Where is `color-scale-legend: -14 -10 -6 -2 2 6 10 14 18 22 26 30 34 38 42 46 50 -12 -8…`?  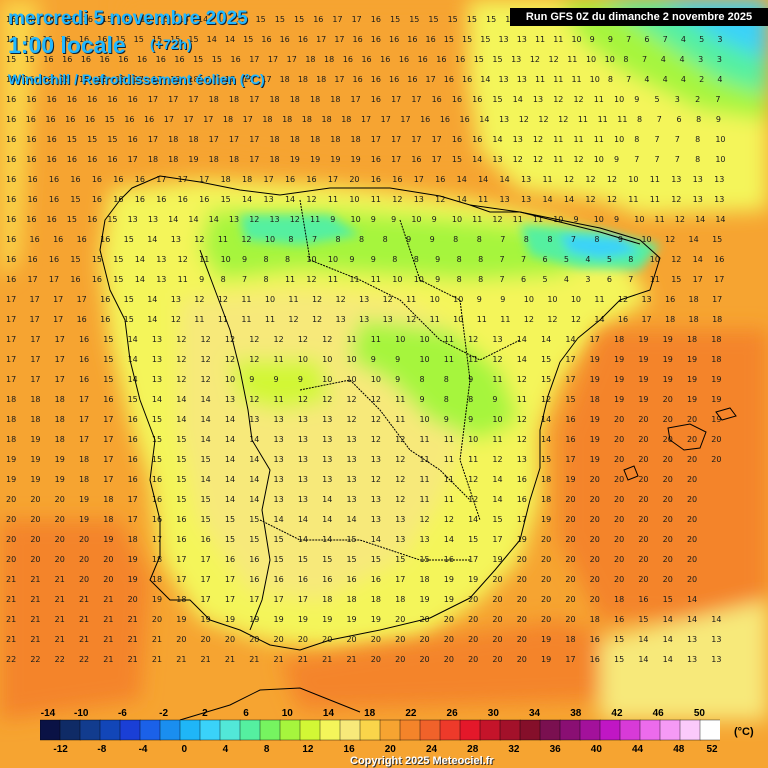
color-scale-legend: -14 -10 -6 -2 2 6 10 14 18 22 26 30 34 38 42 46 50 -12 -8… is located at coordinates (380, 731).